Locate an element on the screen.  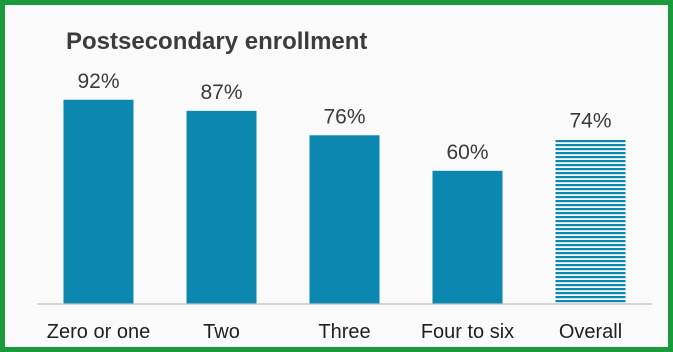
data-label-two: 87% is located at coordinates (221, 92).